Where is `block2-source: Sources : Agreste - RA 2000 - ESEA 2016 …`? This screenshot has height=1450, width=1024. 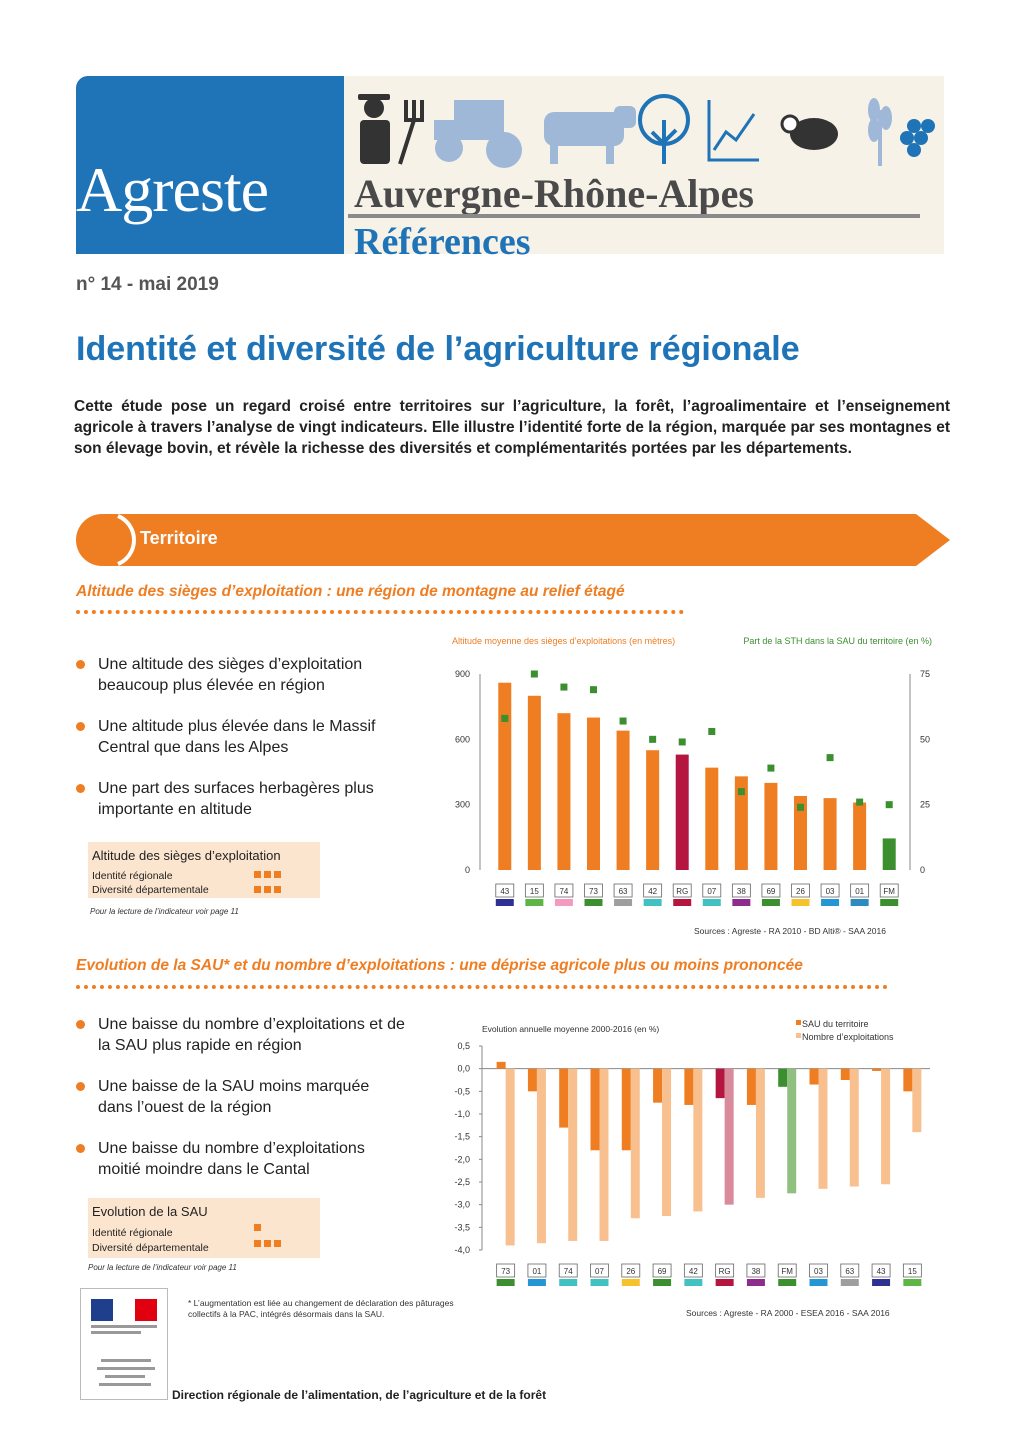
block2-source: Sources : Agreste - RA 2000 - ESEA 2016 … is located at coordinates (788, 1313).